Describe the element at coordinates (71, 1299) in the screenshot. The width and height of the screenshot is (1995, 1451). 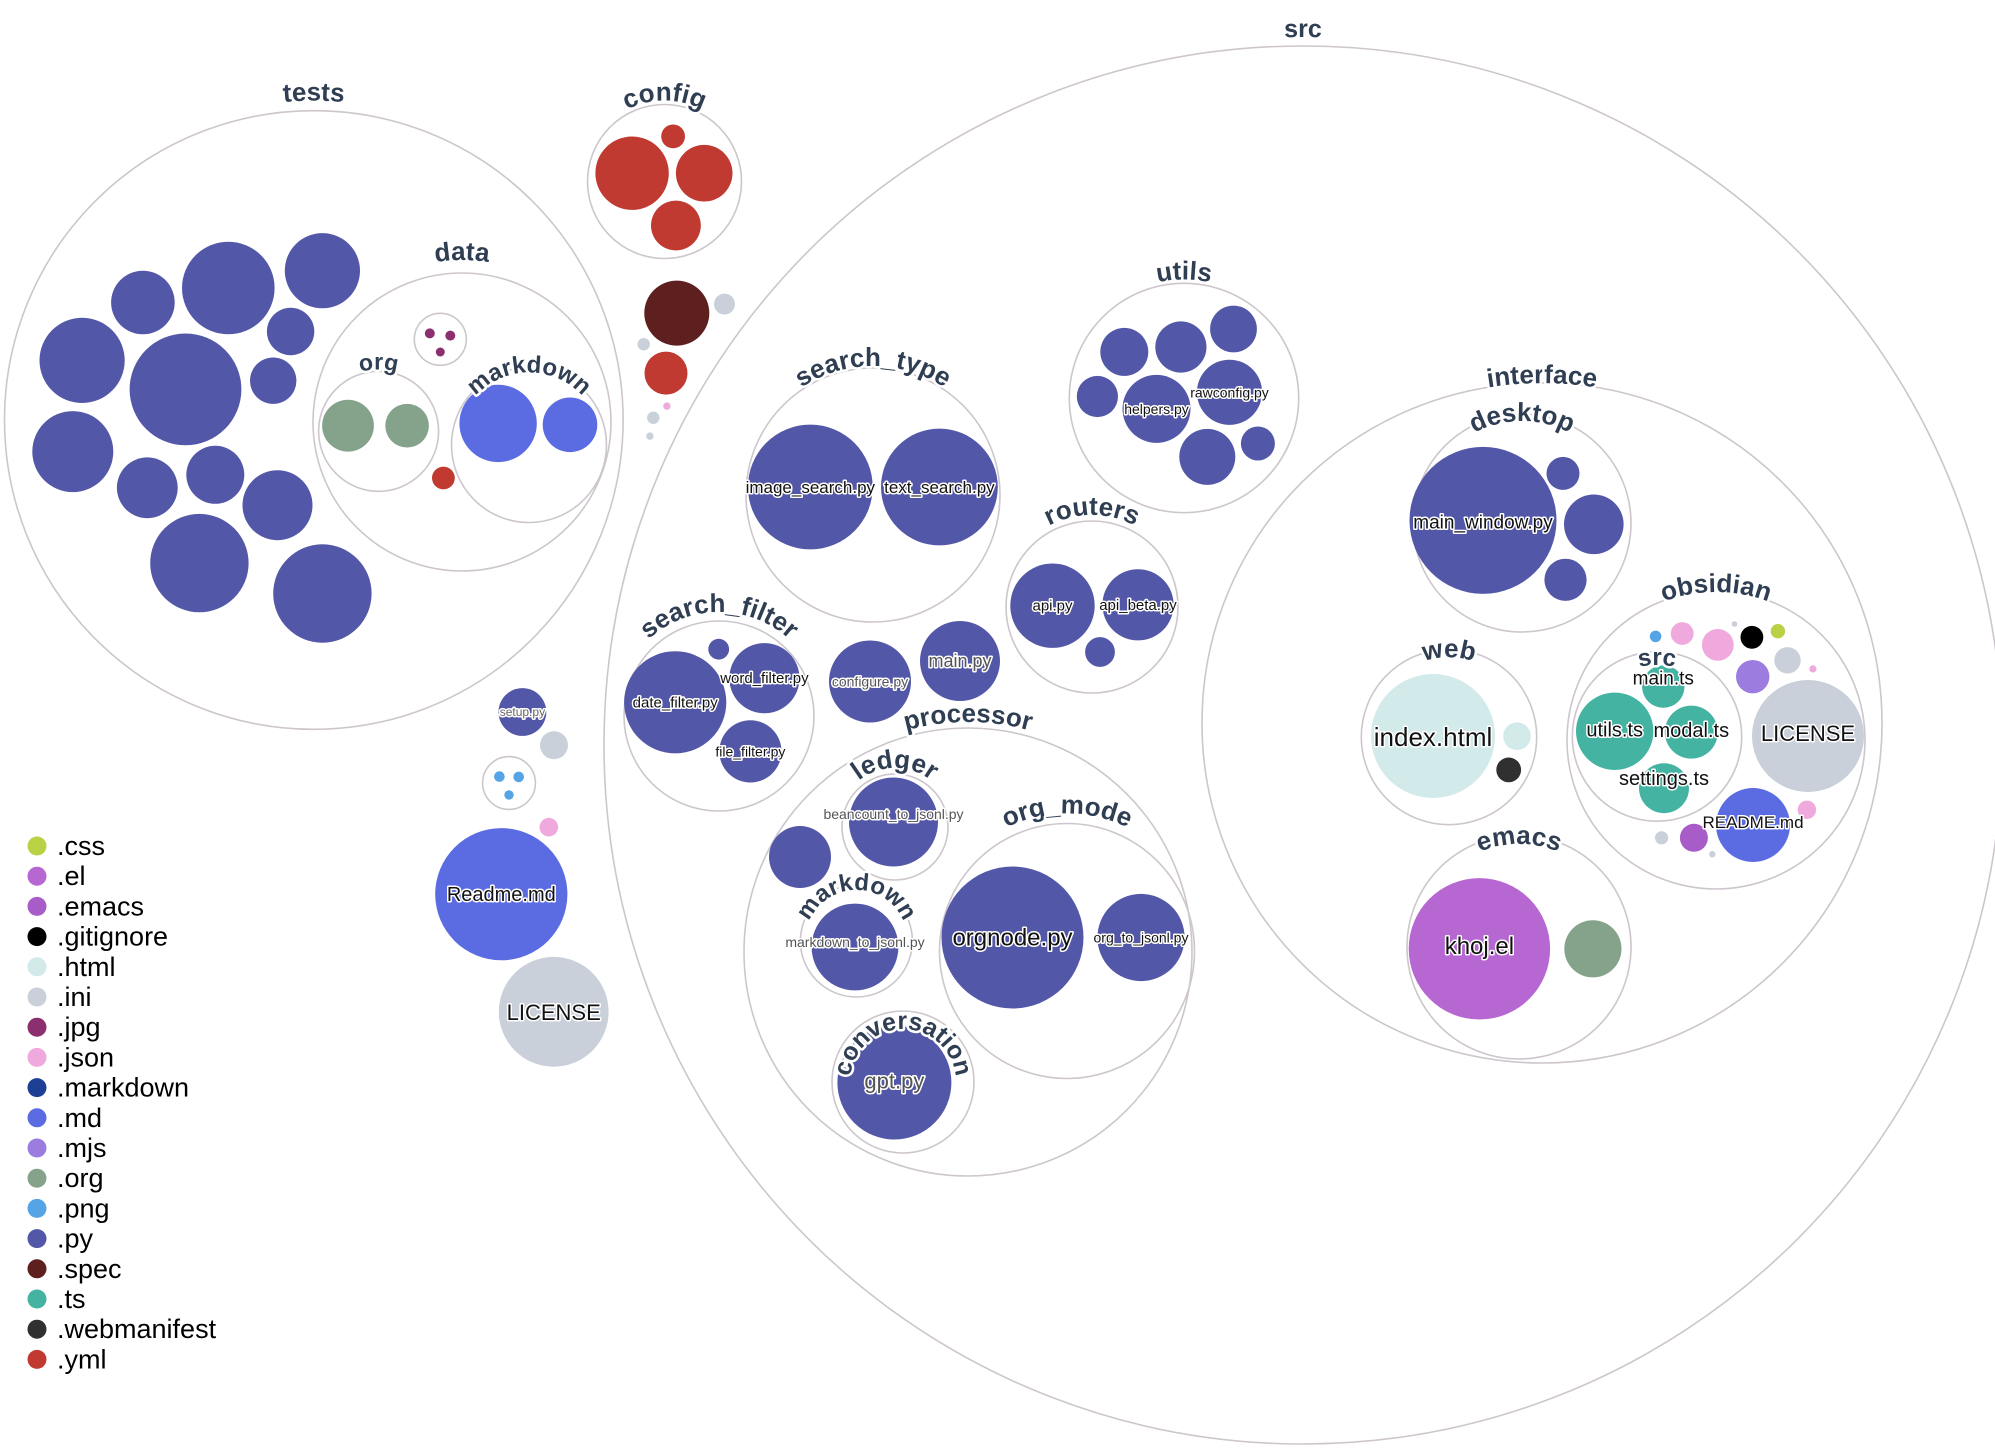
I see `svg-text: .ts` at that location.